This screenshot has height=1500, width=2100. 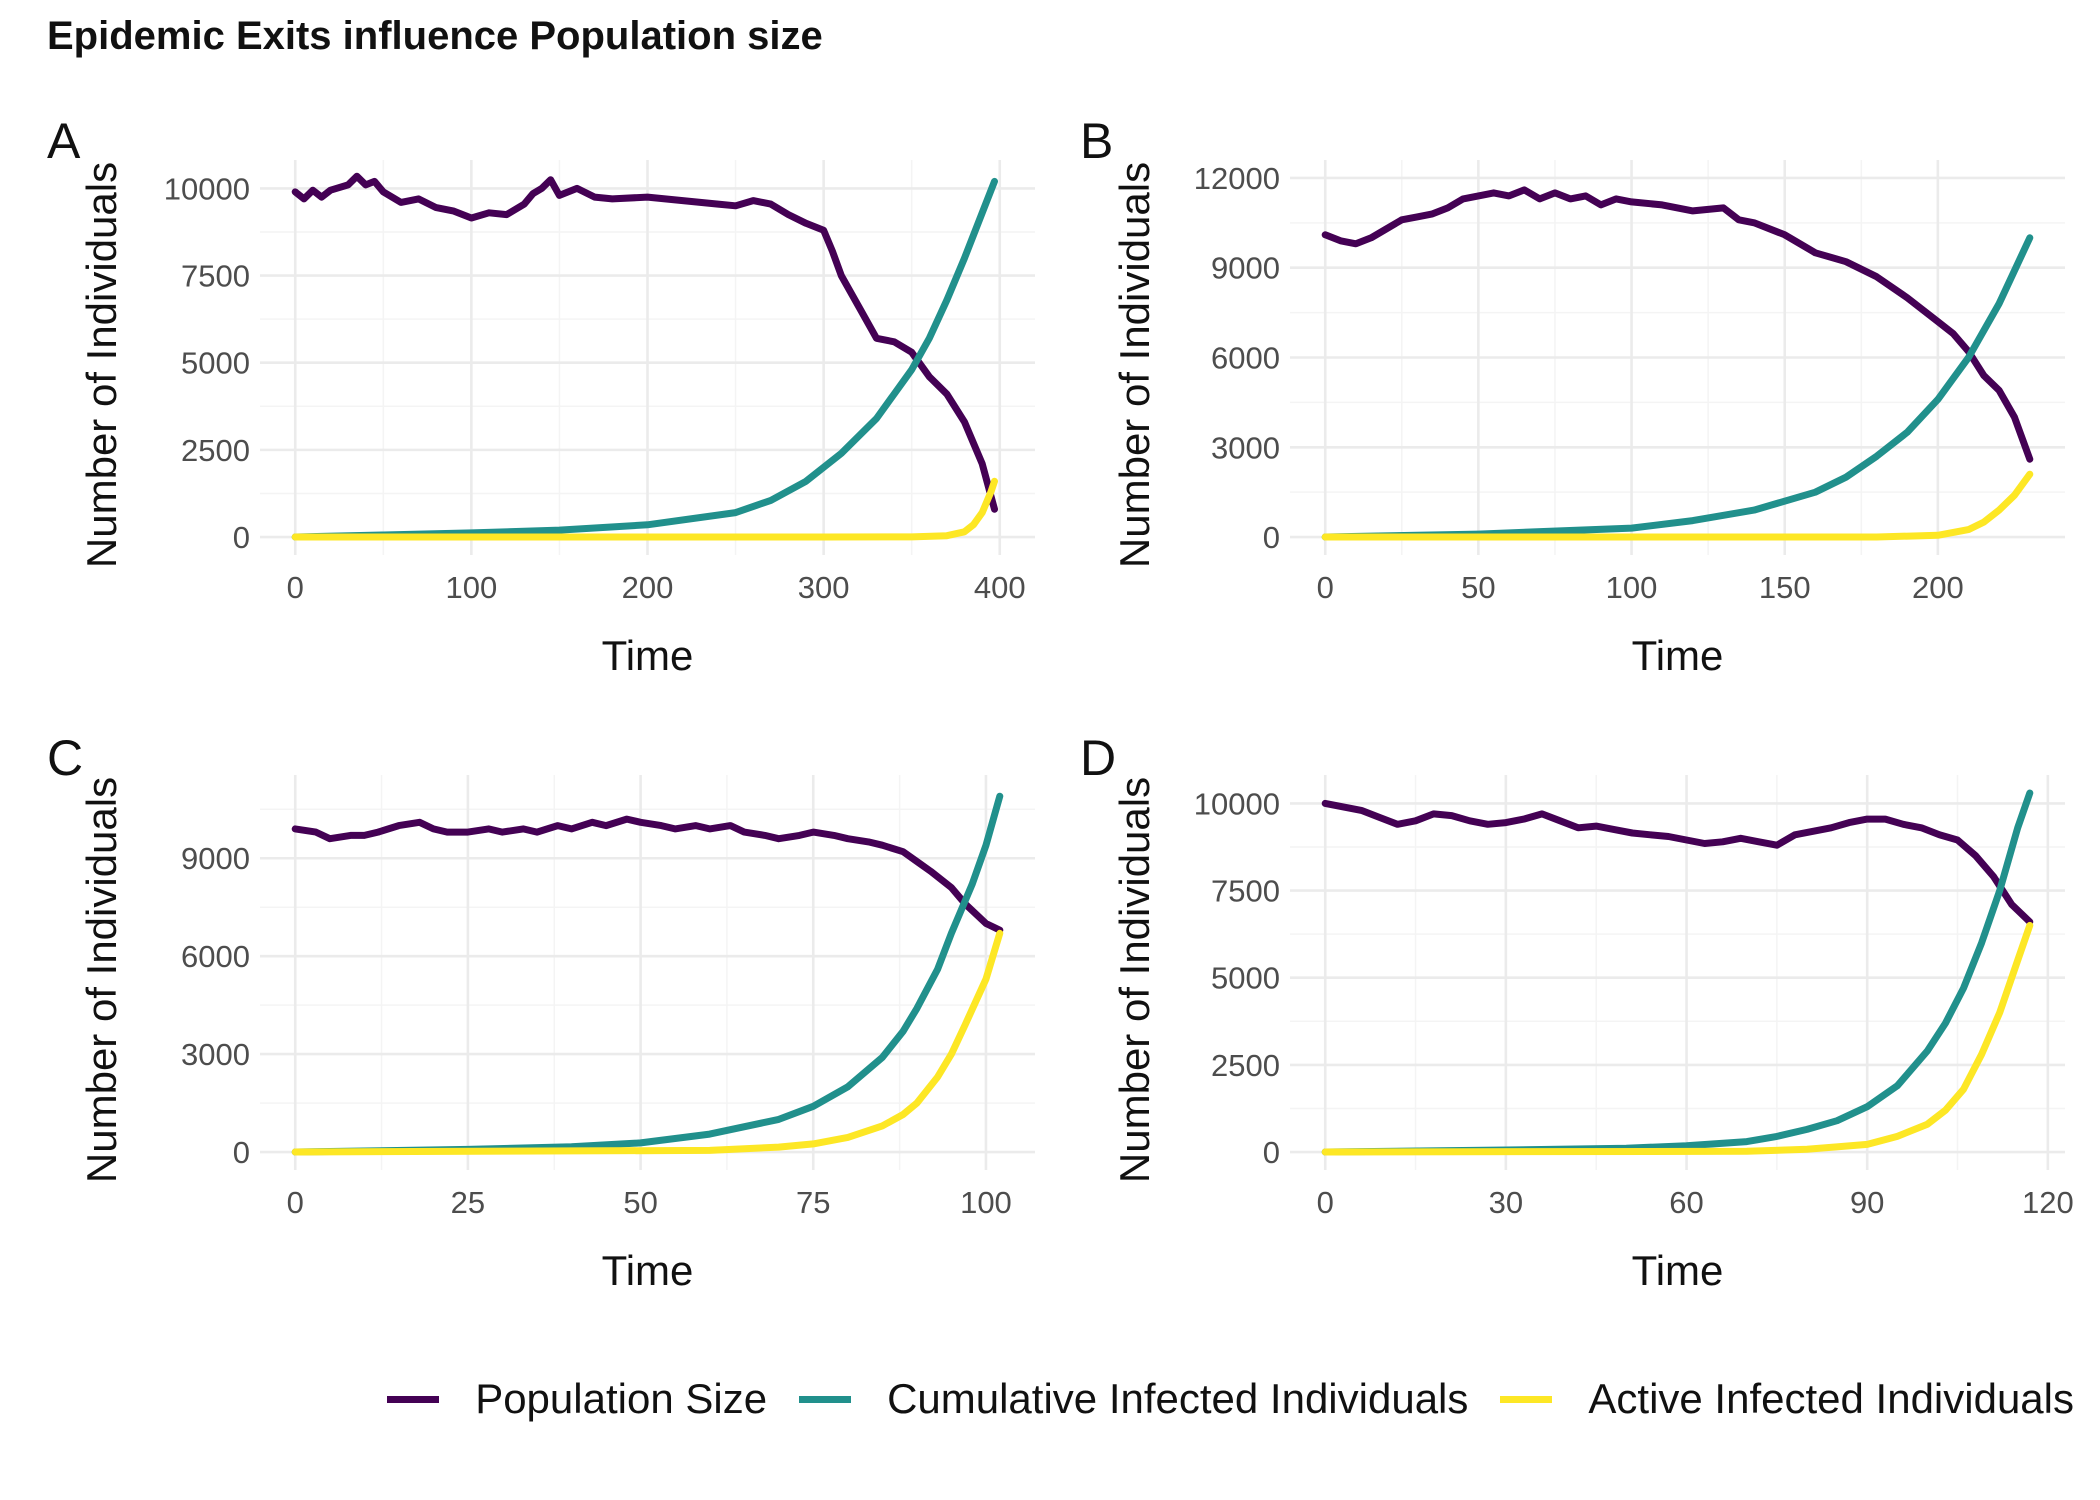 What do you see at coordinates (1785, 587) in the screenshot?
I see `x-tick-label: 150` at bounding box center [1785, 587].